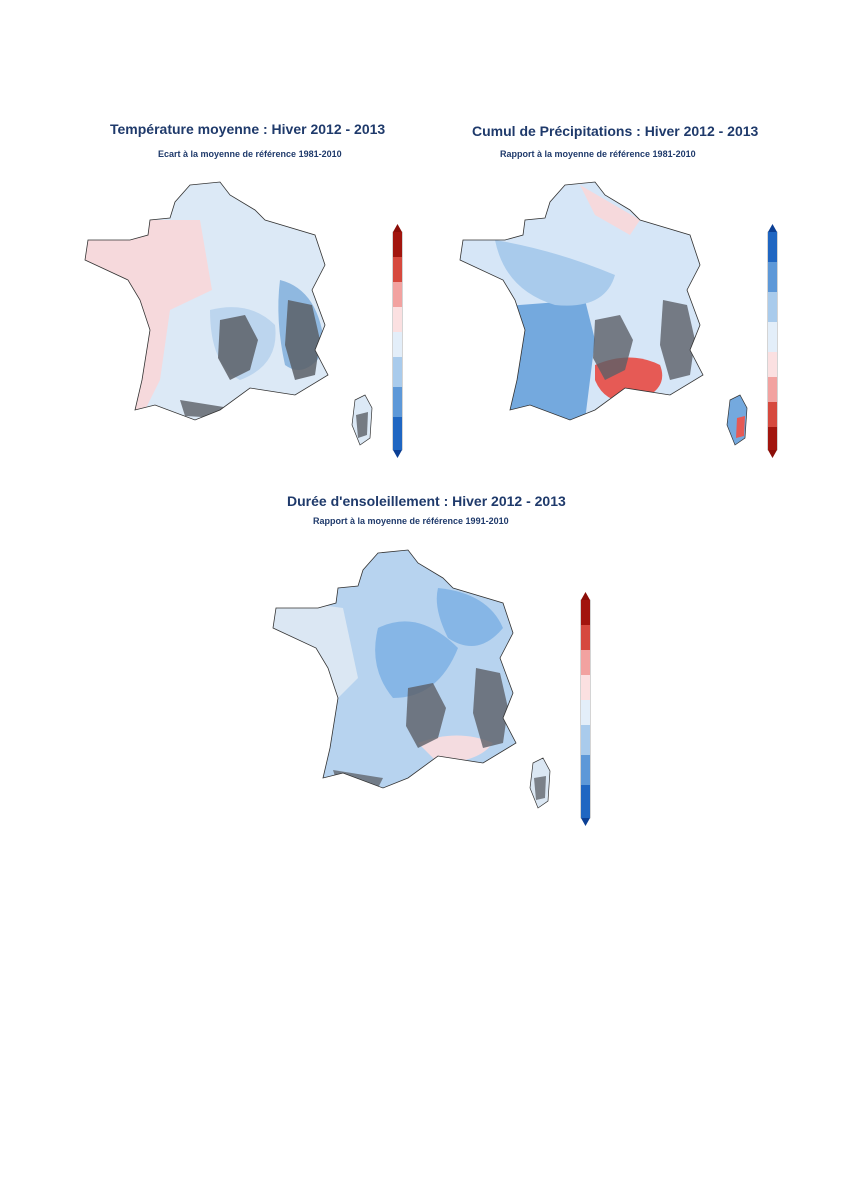 The width and height of the screenshot is (848, 1200). Describe the element at coordinates (585, 709) in the screenshot. I see `sunshine-colorbar` at that location.